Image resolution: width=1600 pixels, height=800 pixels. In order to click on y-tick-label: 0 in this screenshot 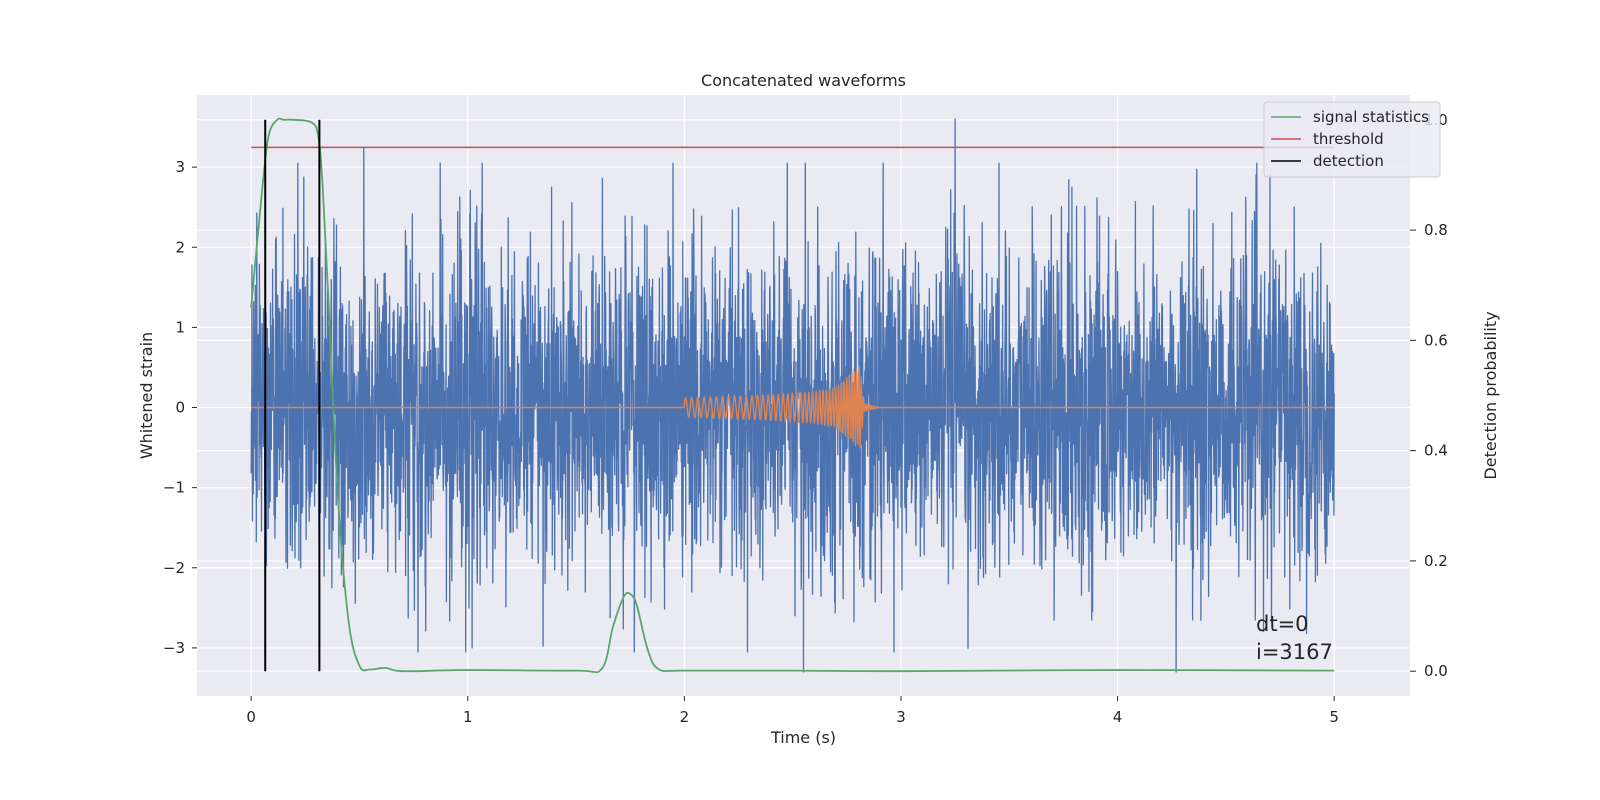, I will do `click(180, 408)`.